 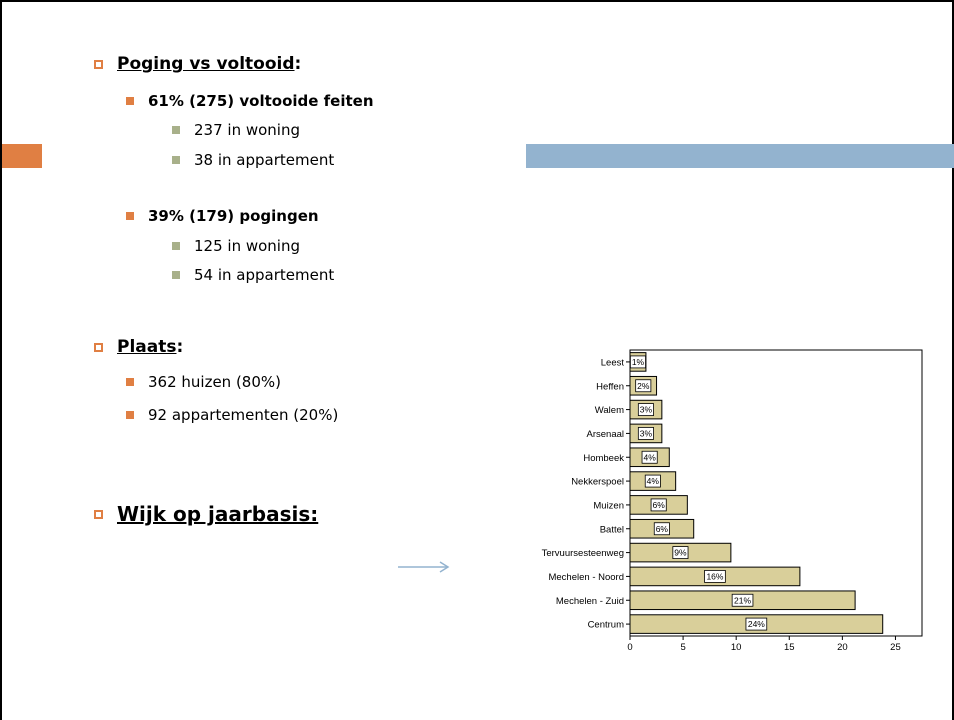 What do you see at coordinates (586, 577) in the screenshot?
I see `y-tick-label-9: Mechelen - Noord` at bounding box center [586, 577].